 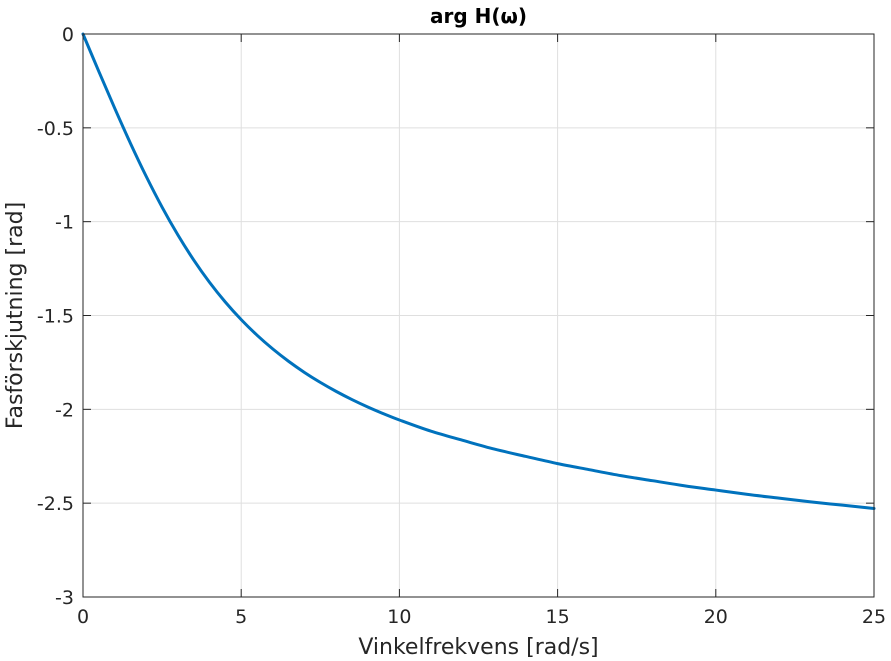 I want to click on y-axis-label: Fasförskjutning [rad], so click(x=15, y=315).